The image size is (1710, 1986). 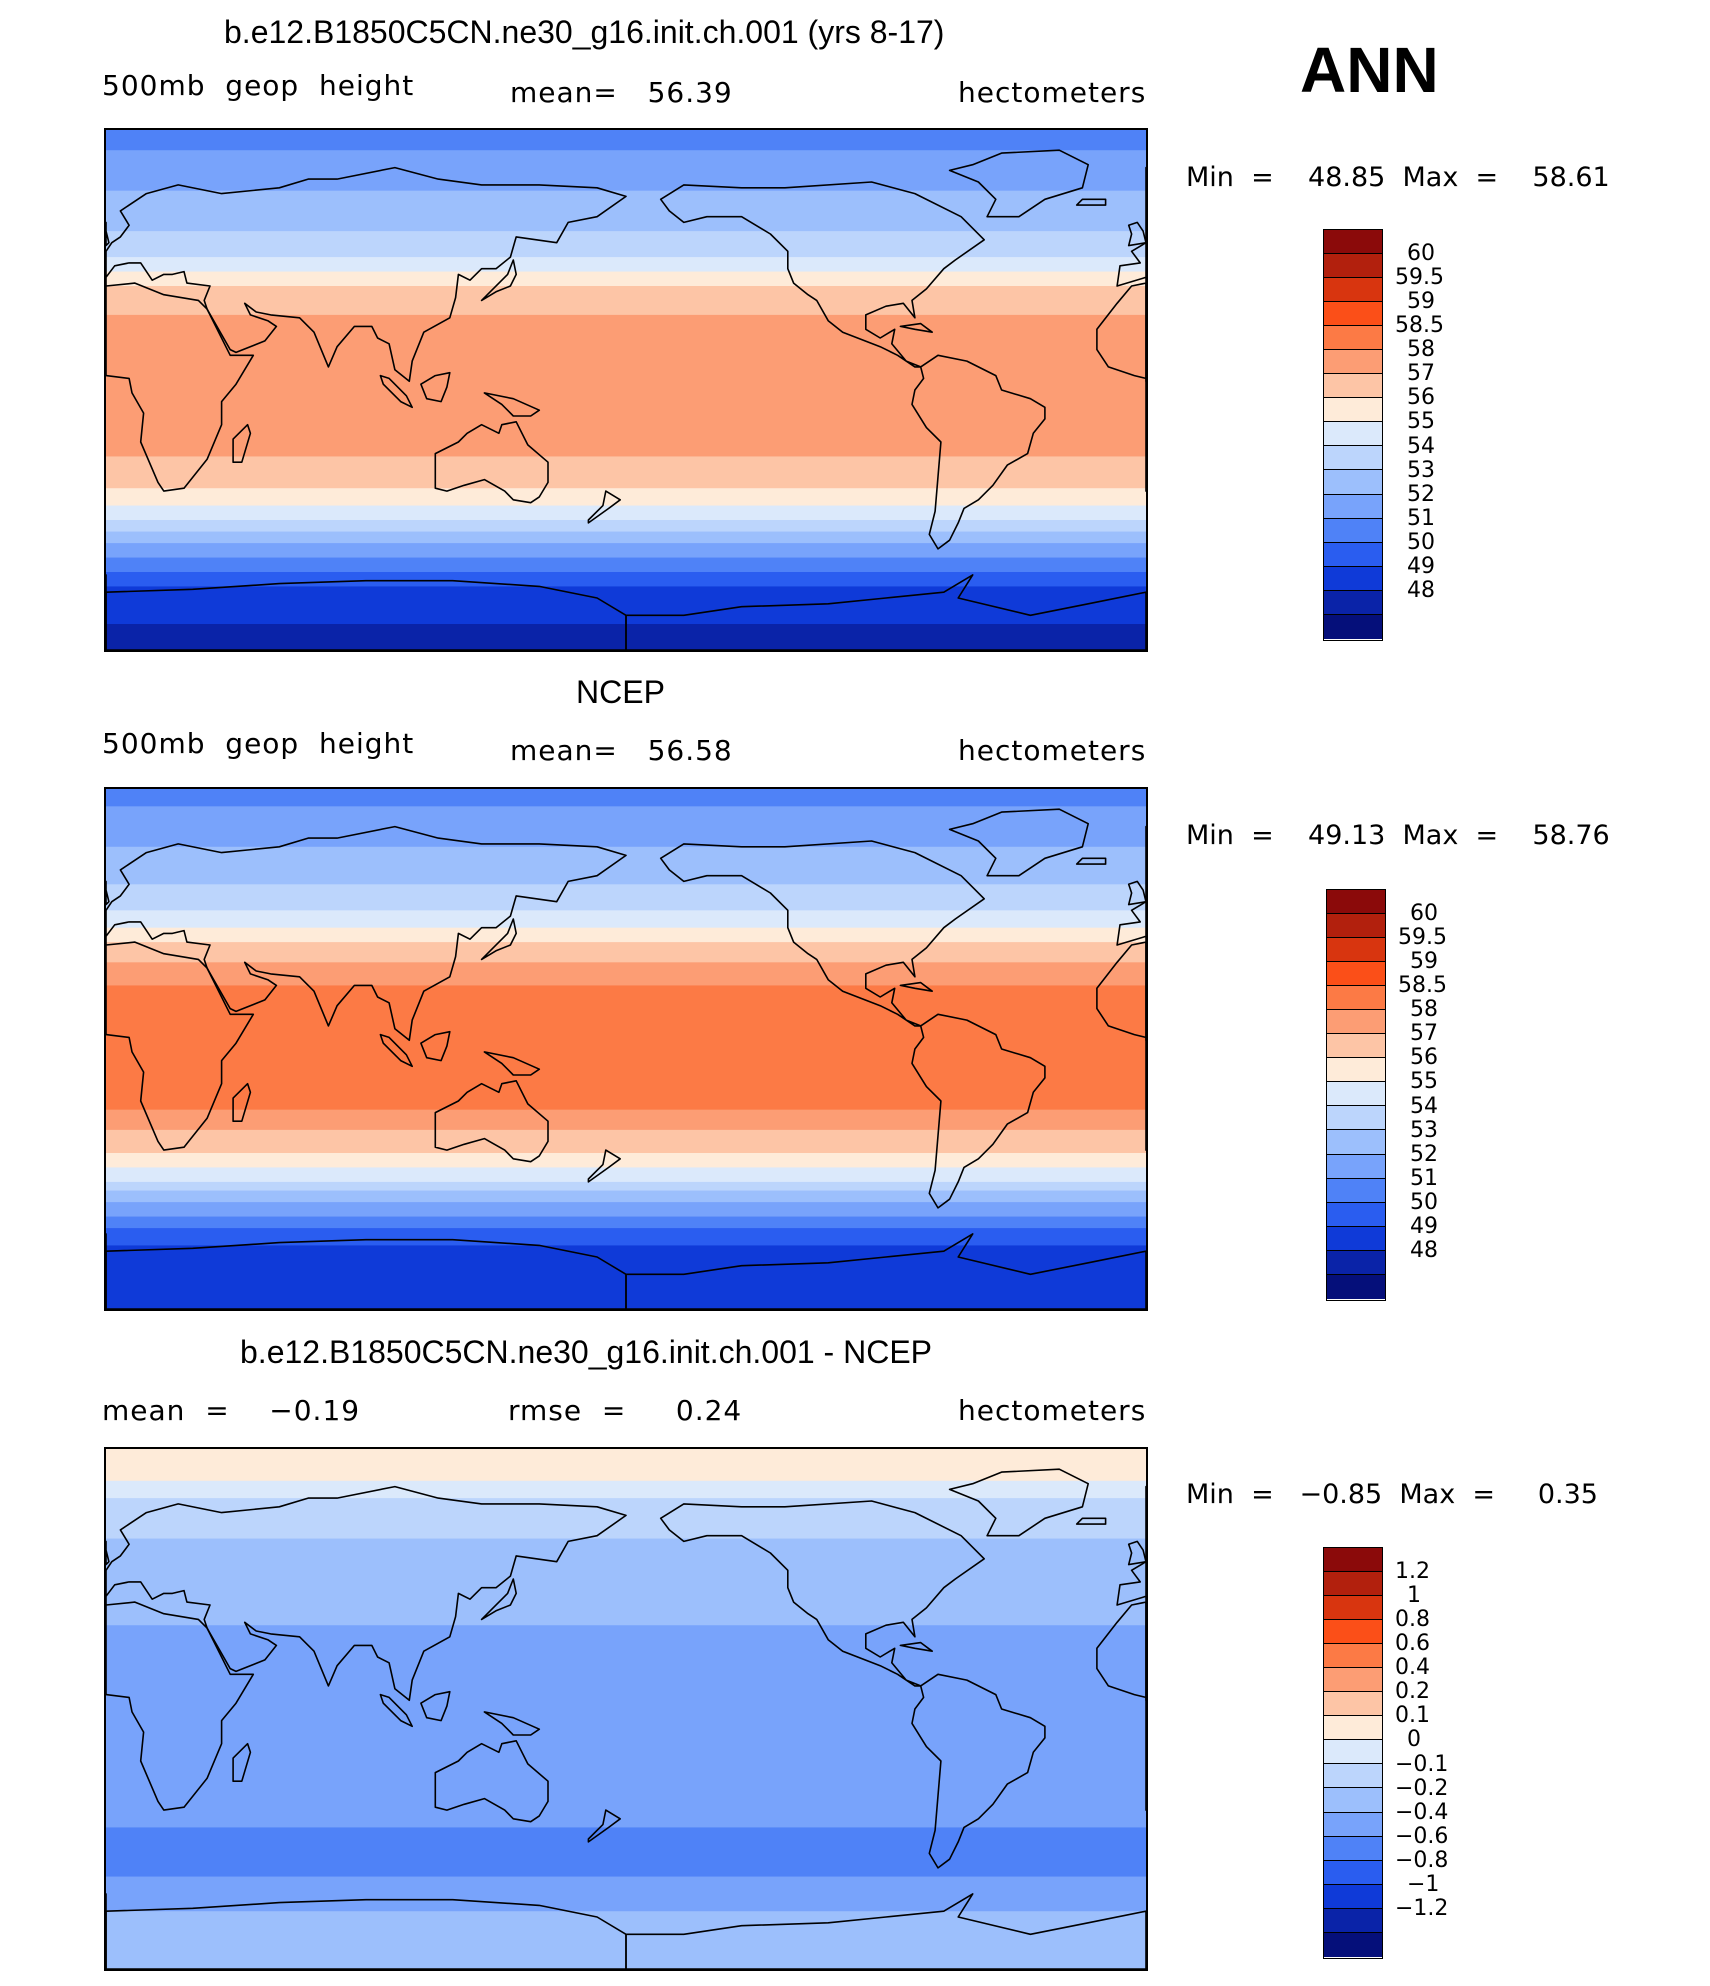 What do you see at coordinates (1412, 1620) in the screenshot?
I see `colorbar-tick-label: 0.8` at bounding box center [1412, 1620].